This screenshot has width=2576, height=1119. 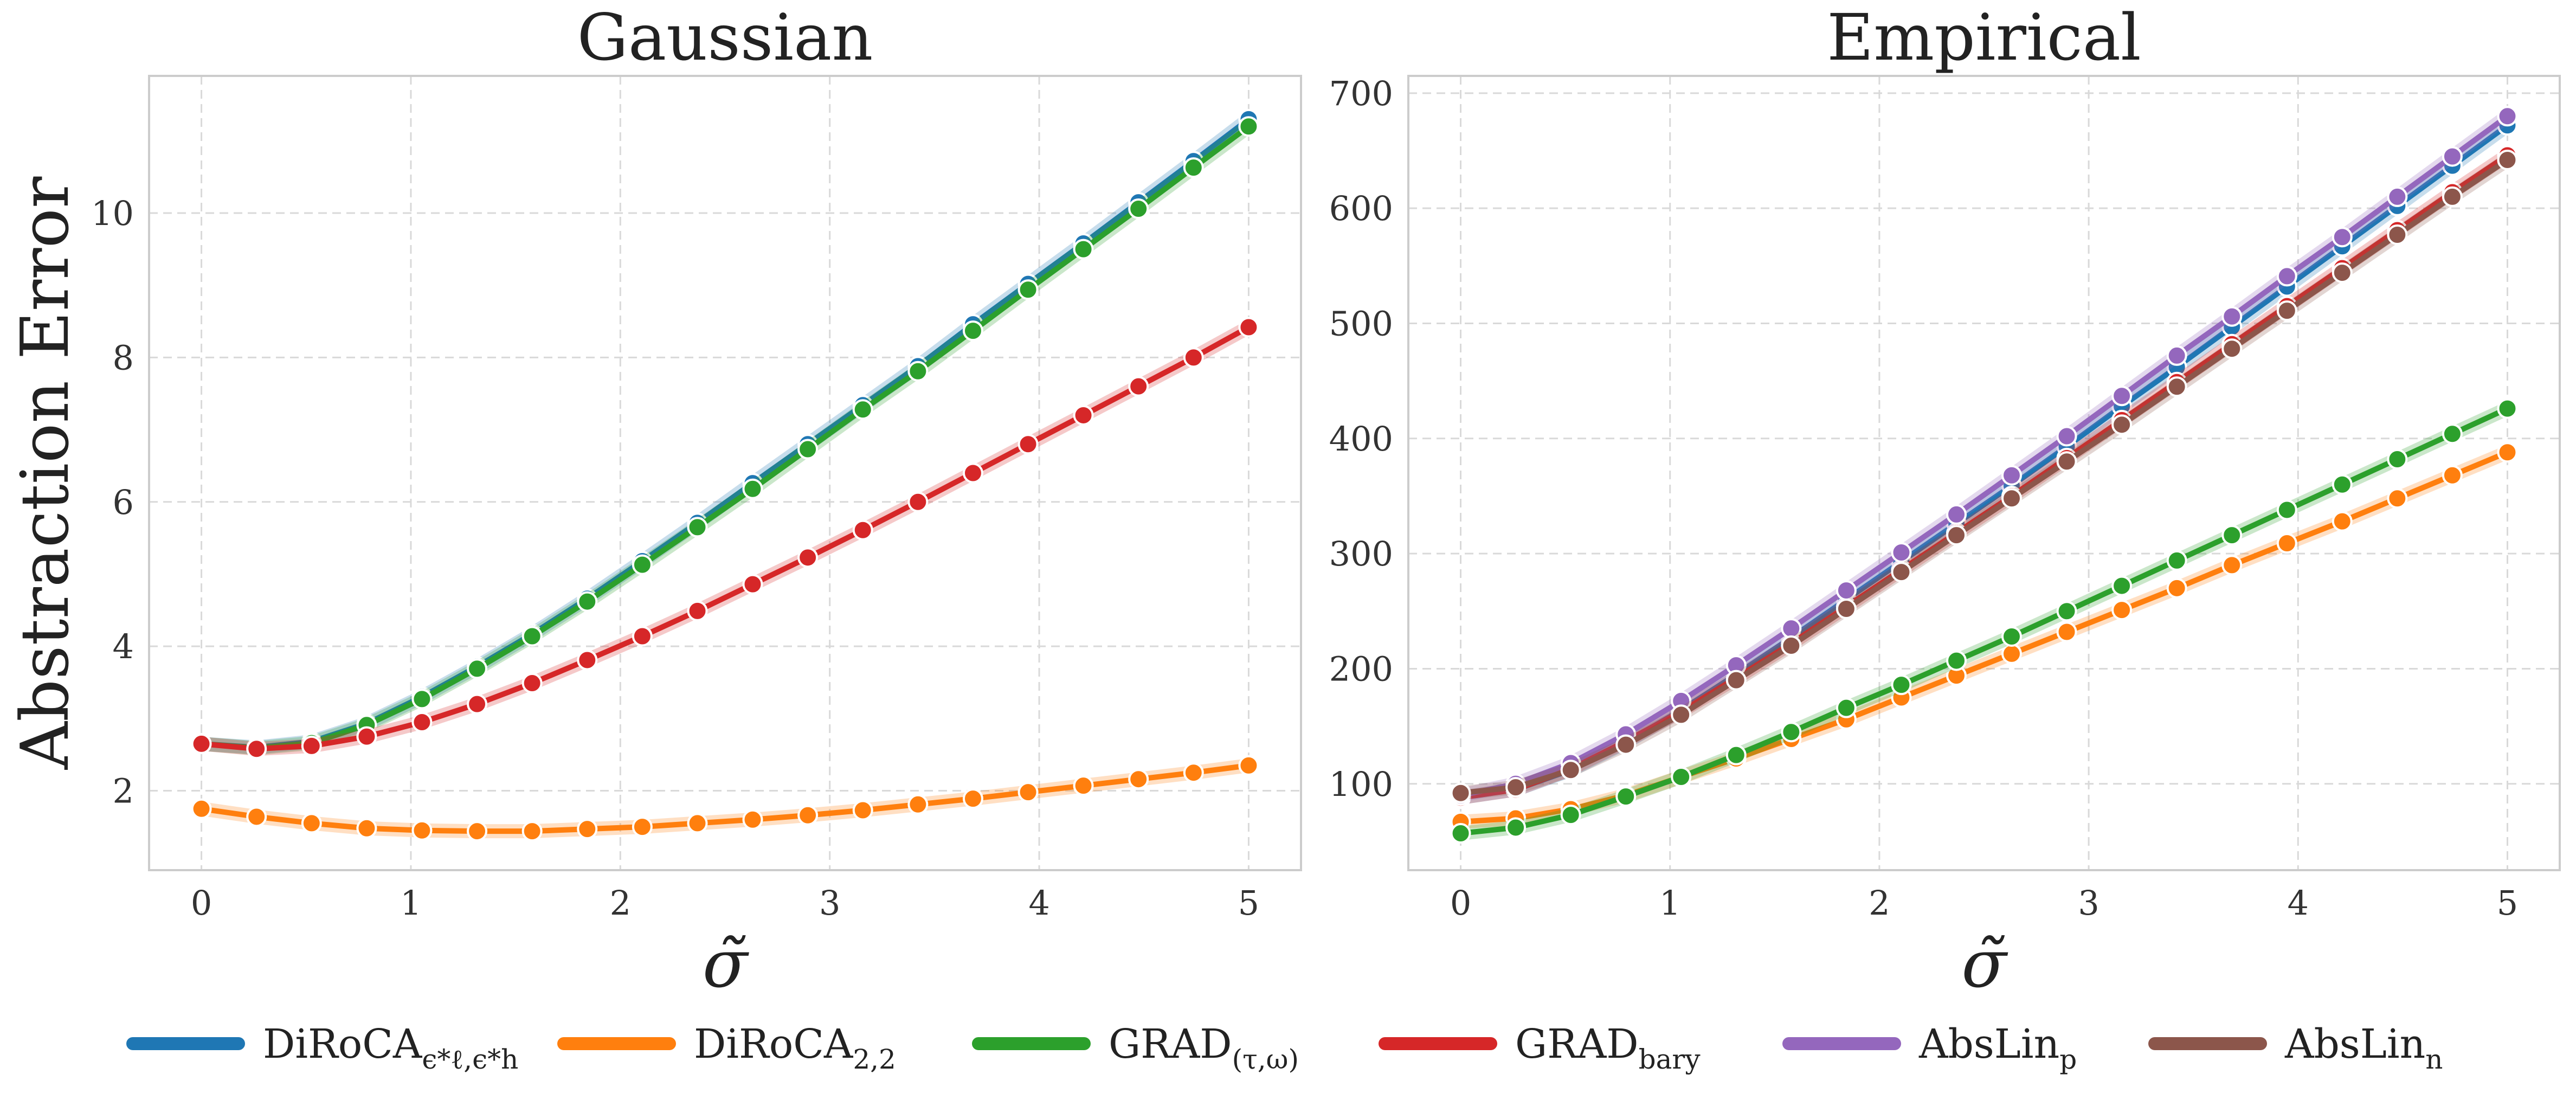 I want to click on gaussian-x-tick-label: 5, so click(x=1248, y=903).